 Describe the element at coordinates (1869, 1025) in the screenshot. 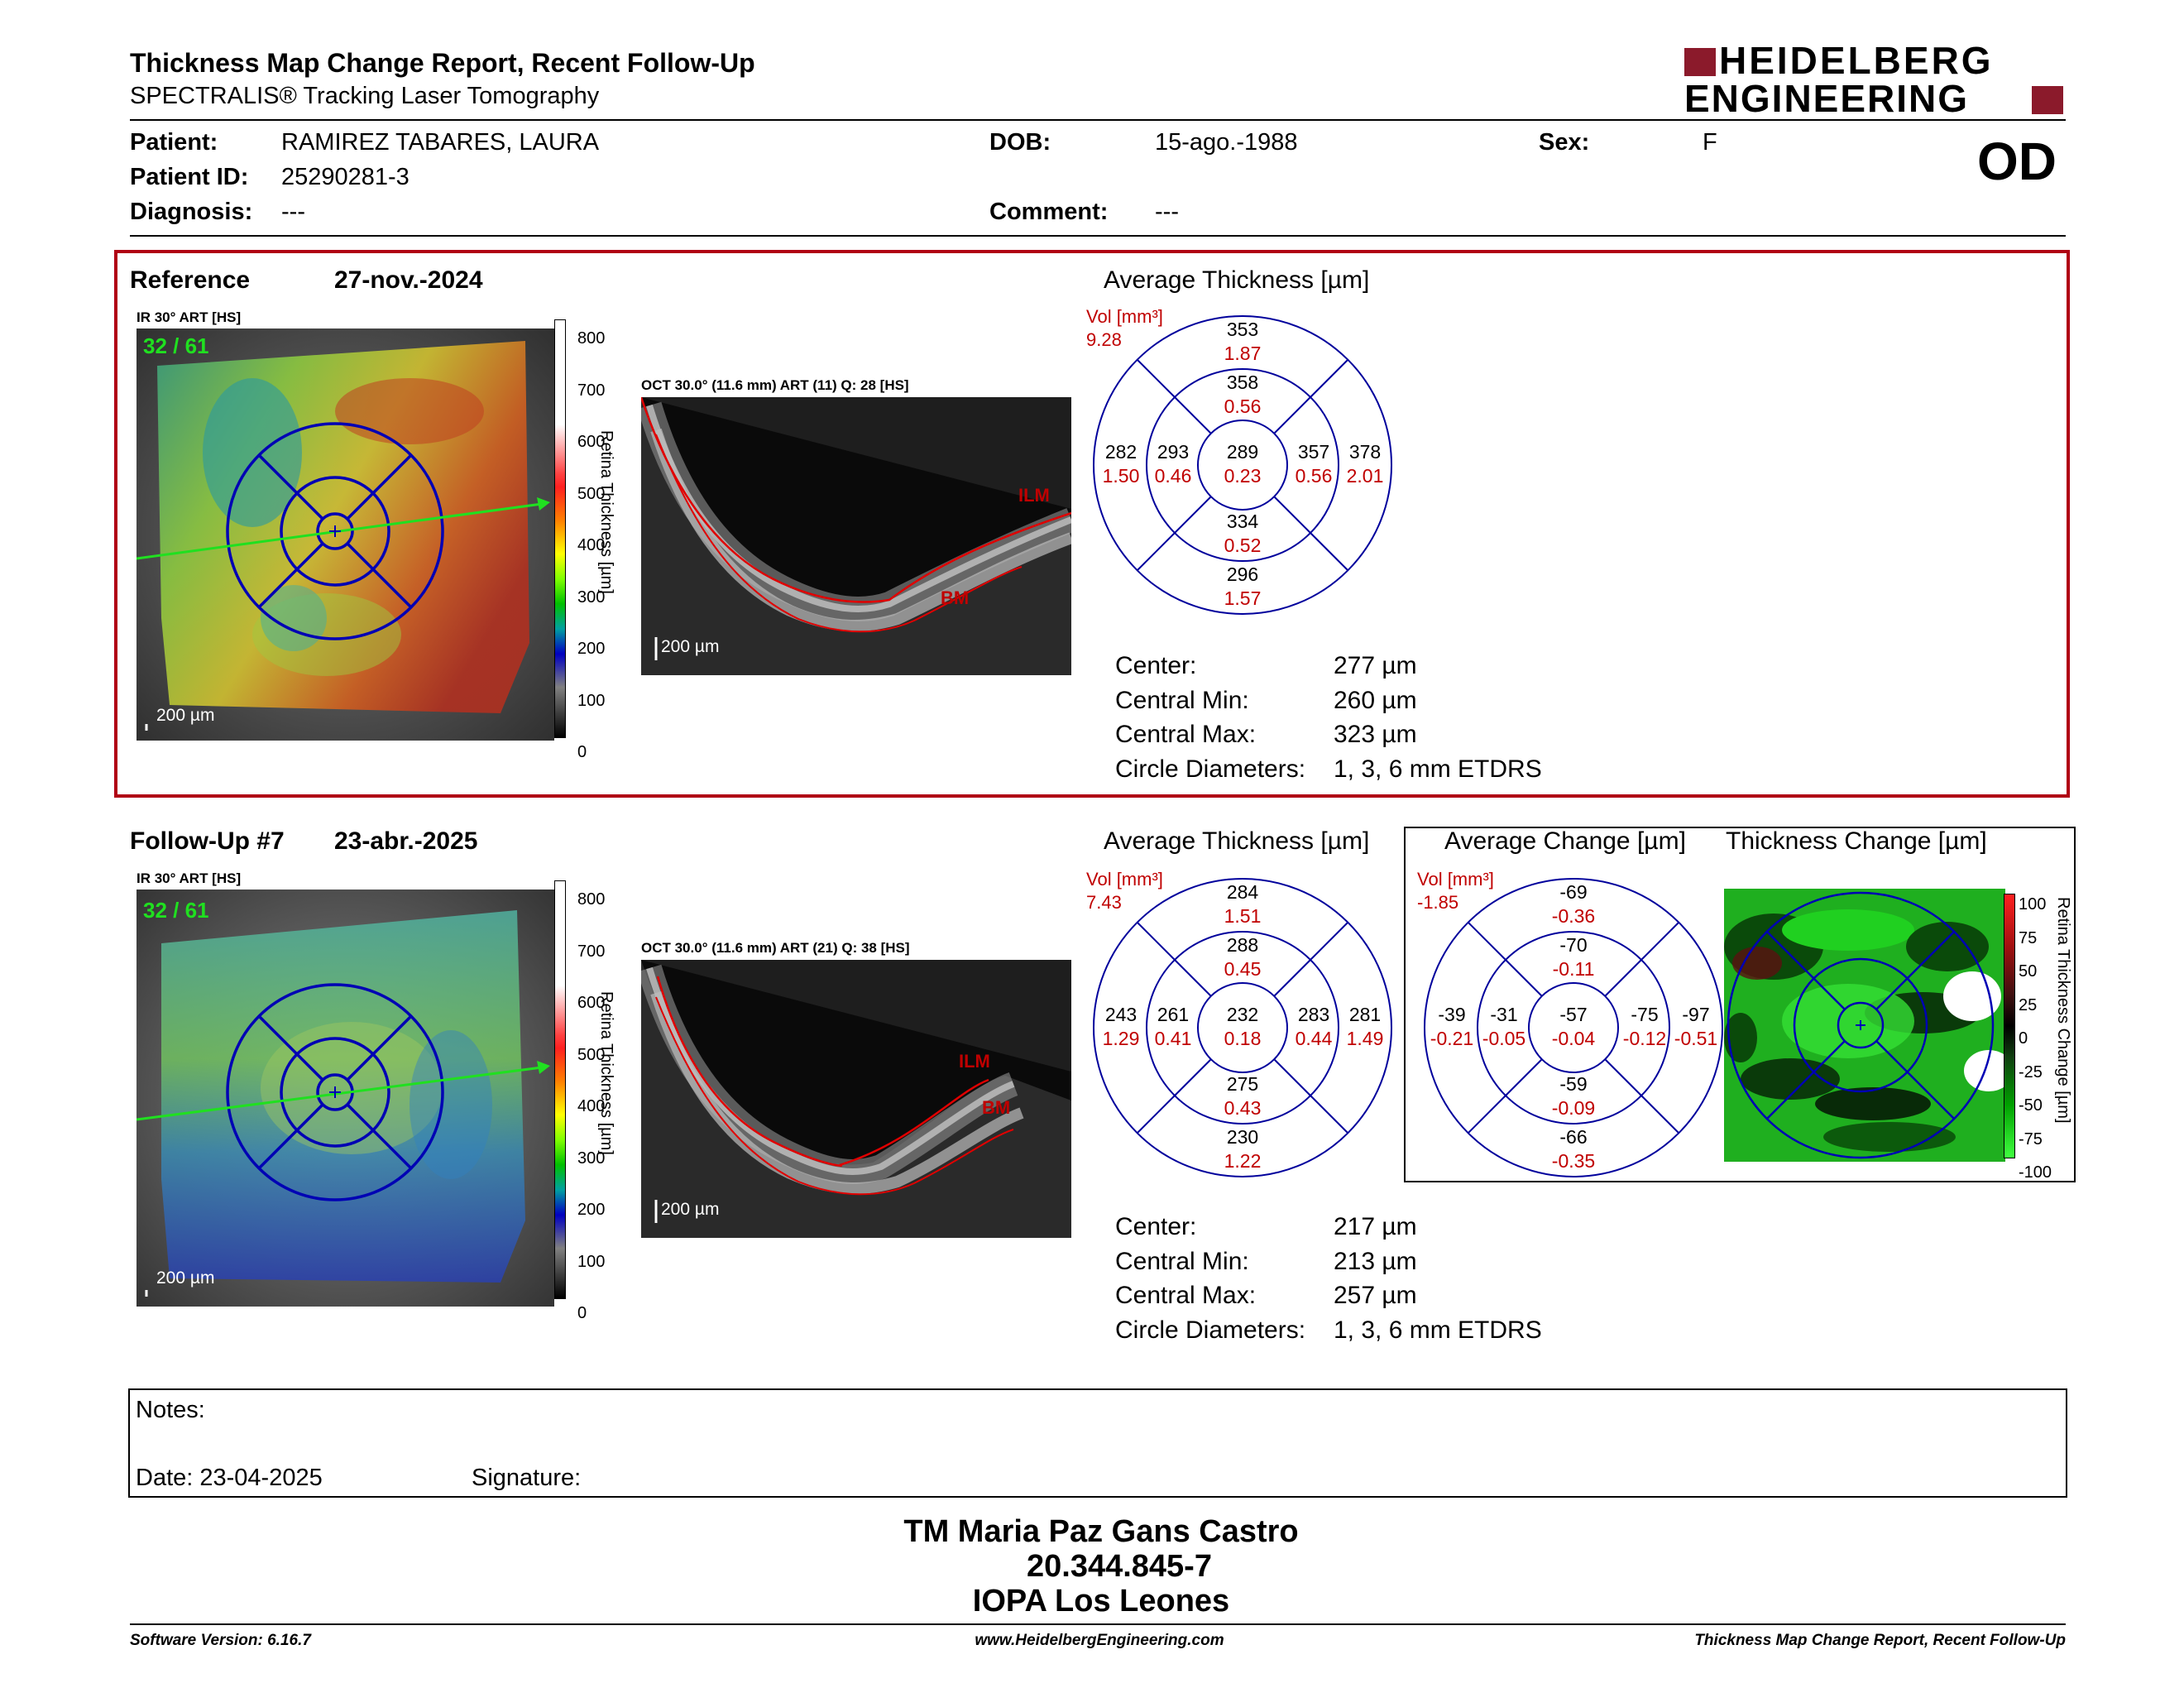

I see `thickness-change-map` at that location.